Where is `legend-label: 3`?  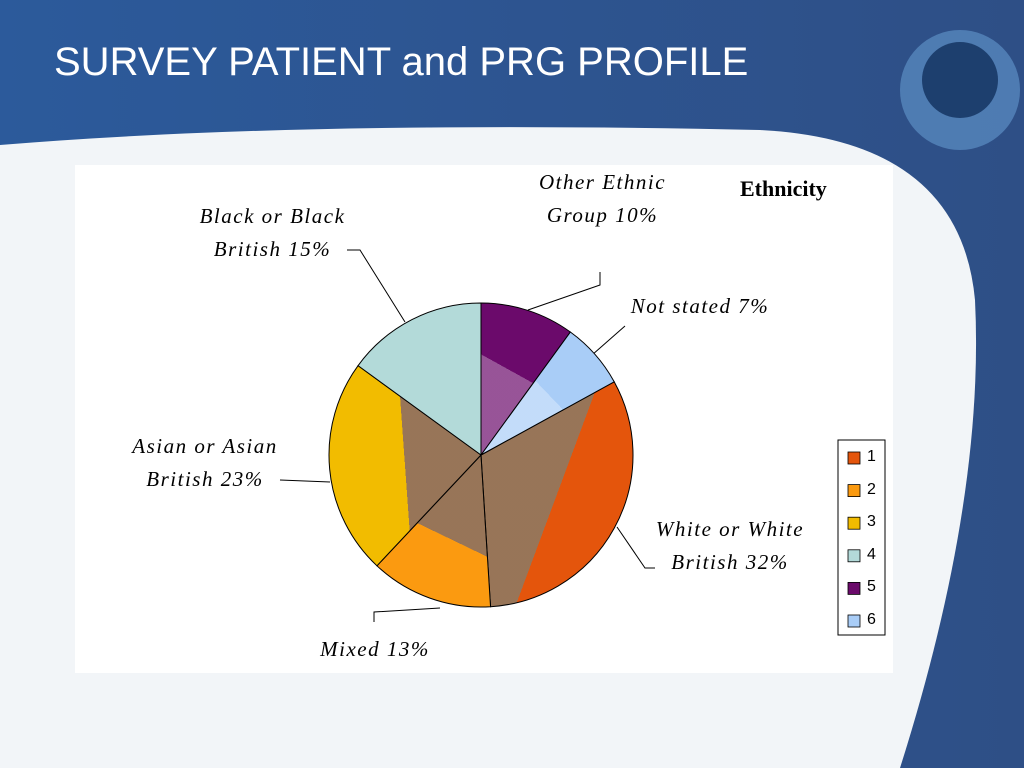 legend-label: 3 is located at coordinates (871, 522).